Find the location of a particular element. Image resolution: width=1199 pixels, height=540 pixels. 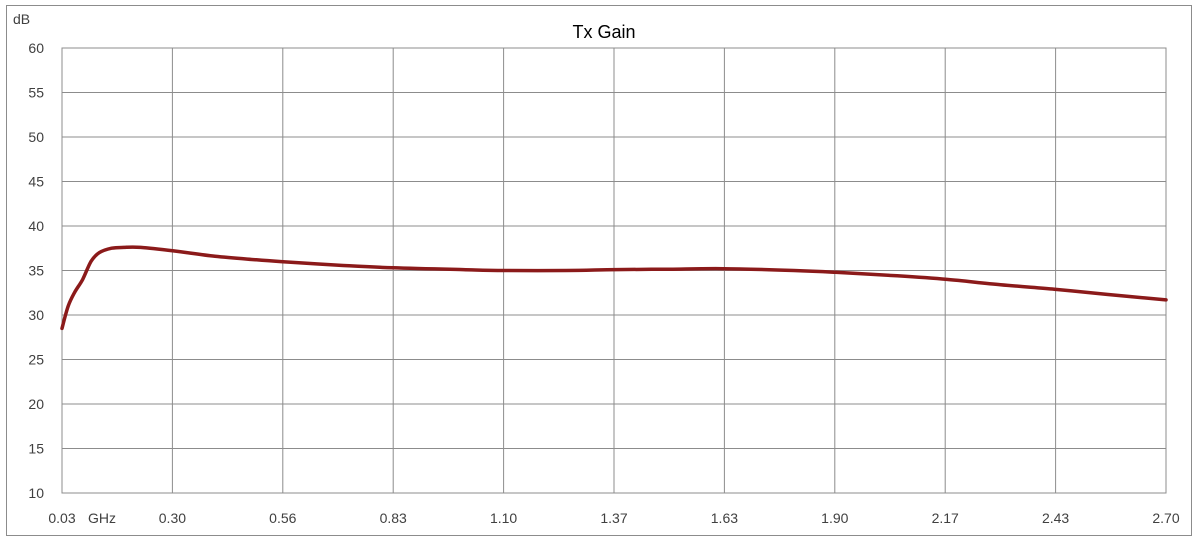

y-tick-label: 25 is located at coordinates (36, 360).